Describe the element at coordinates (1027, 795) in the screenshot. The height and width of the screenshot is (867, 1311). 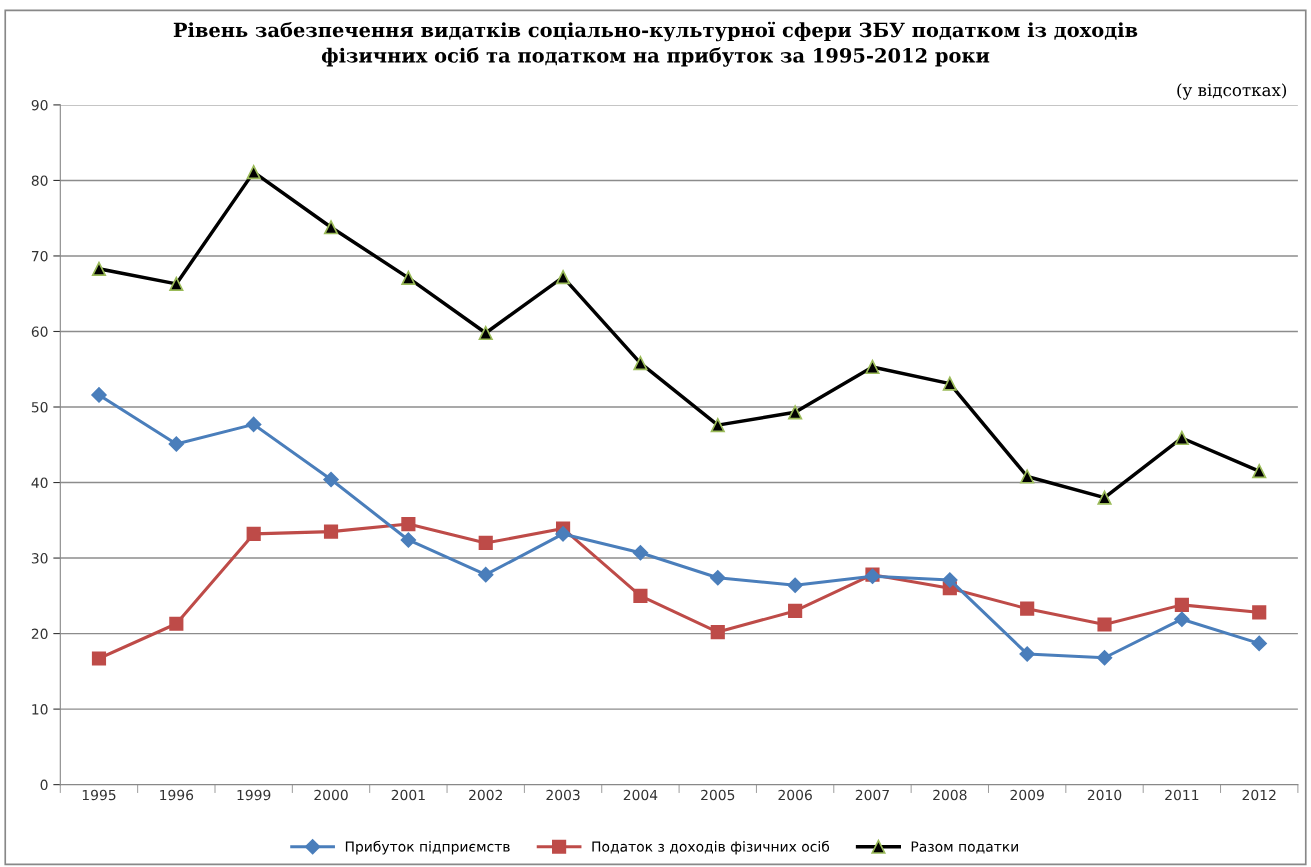
I see `x-tick-label: 2009` at that location.